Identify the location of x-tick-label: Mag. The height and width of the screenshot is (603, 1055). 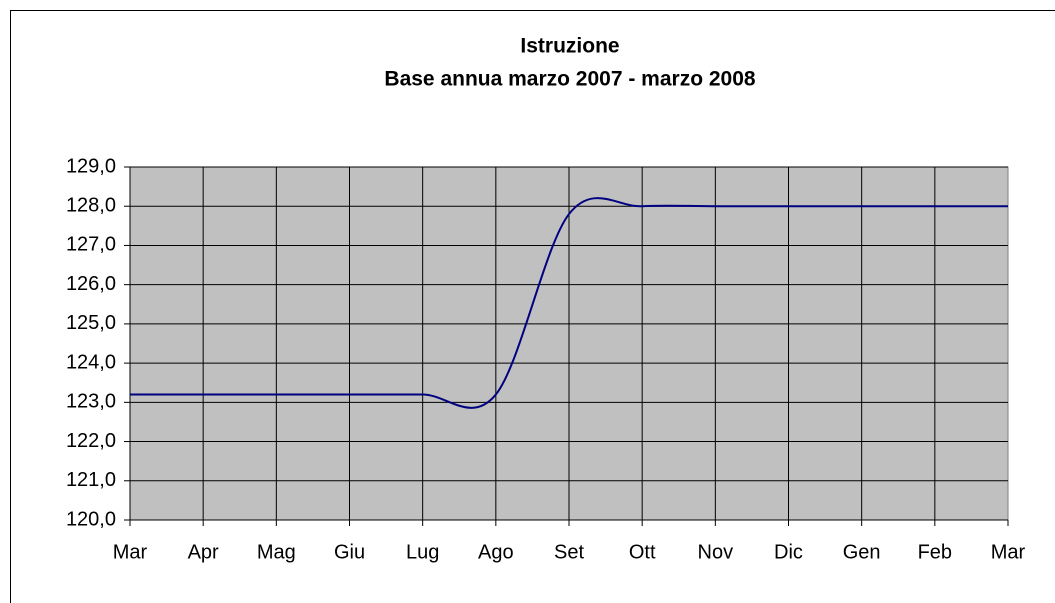
(276, 552).